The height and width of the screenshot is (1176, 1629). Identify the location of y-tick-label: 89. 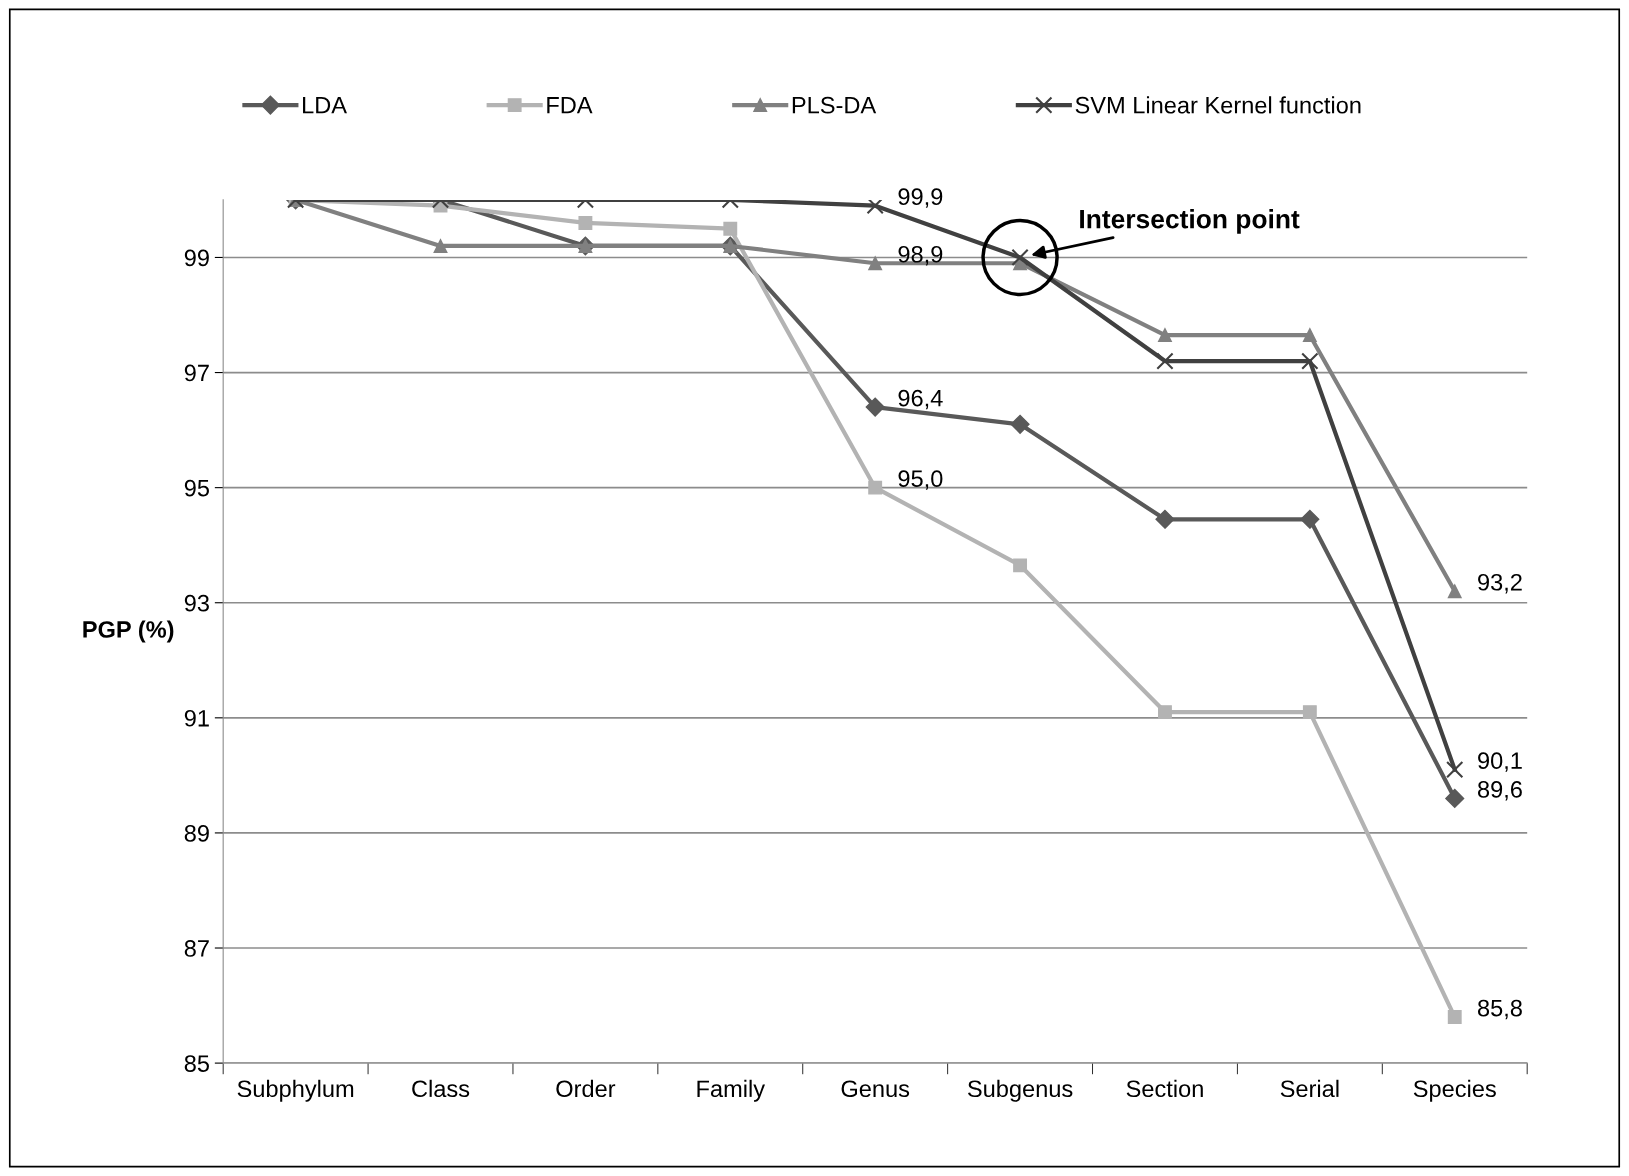
(196, 833).